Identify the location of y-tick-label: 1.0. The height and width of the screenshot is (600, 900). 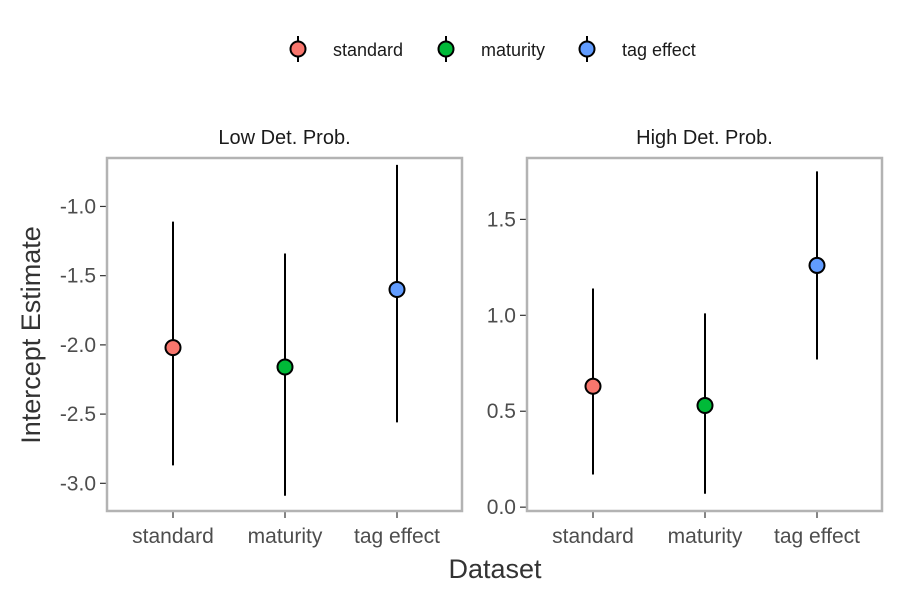
(501, 315).